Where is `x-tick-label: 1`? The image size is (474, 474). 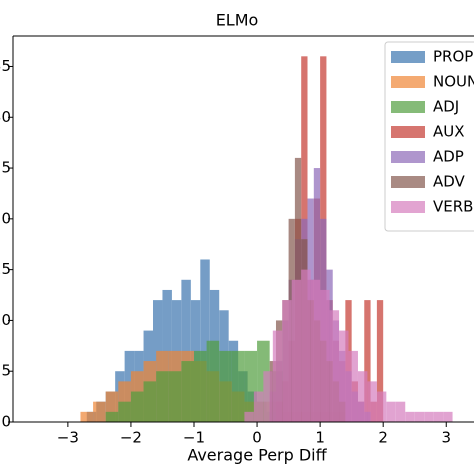
x-tick-label: 1 is located at coordinates (320, 438).